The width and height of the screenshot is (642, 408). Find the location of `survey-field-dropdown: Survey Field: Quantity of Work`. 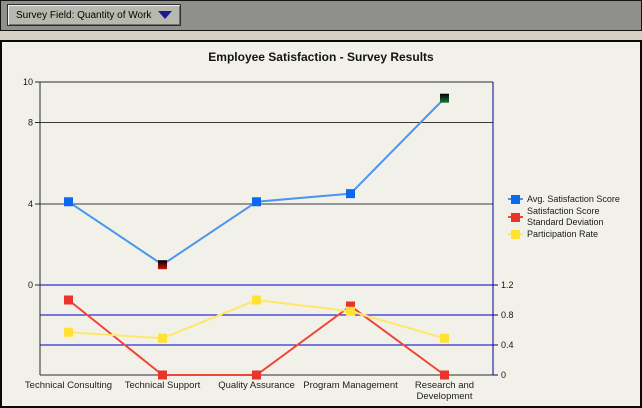

survey-field-dropdown: Survey Field: Quantity of Work is located at coordinates (94, 15).